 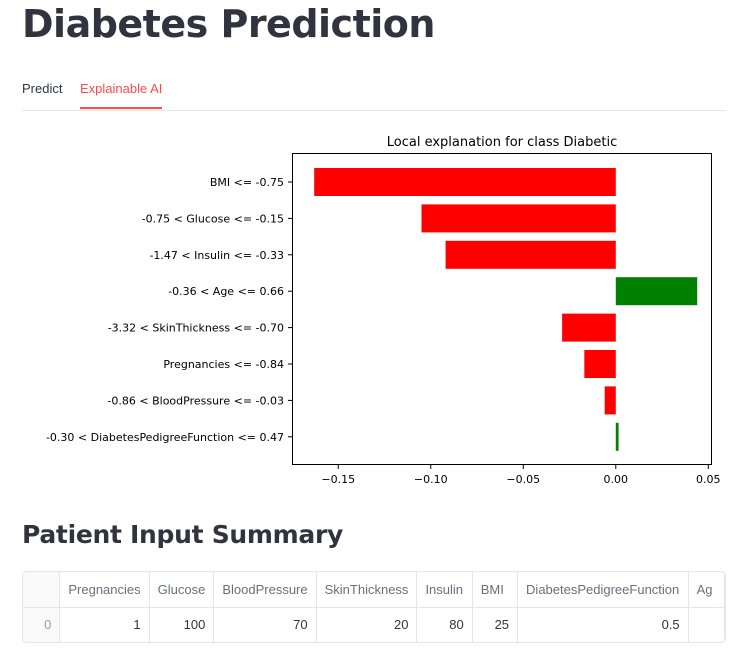 What do you see at coordinates (265, 624) in the screenshot?
I see `table-cell: 70` at bounding box center [265, 624].